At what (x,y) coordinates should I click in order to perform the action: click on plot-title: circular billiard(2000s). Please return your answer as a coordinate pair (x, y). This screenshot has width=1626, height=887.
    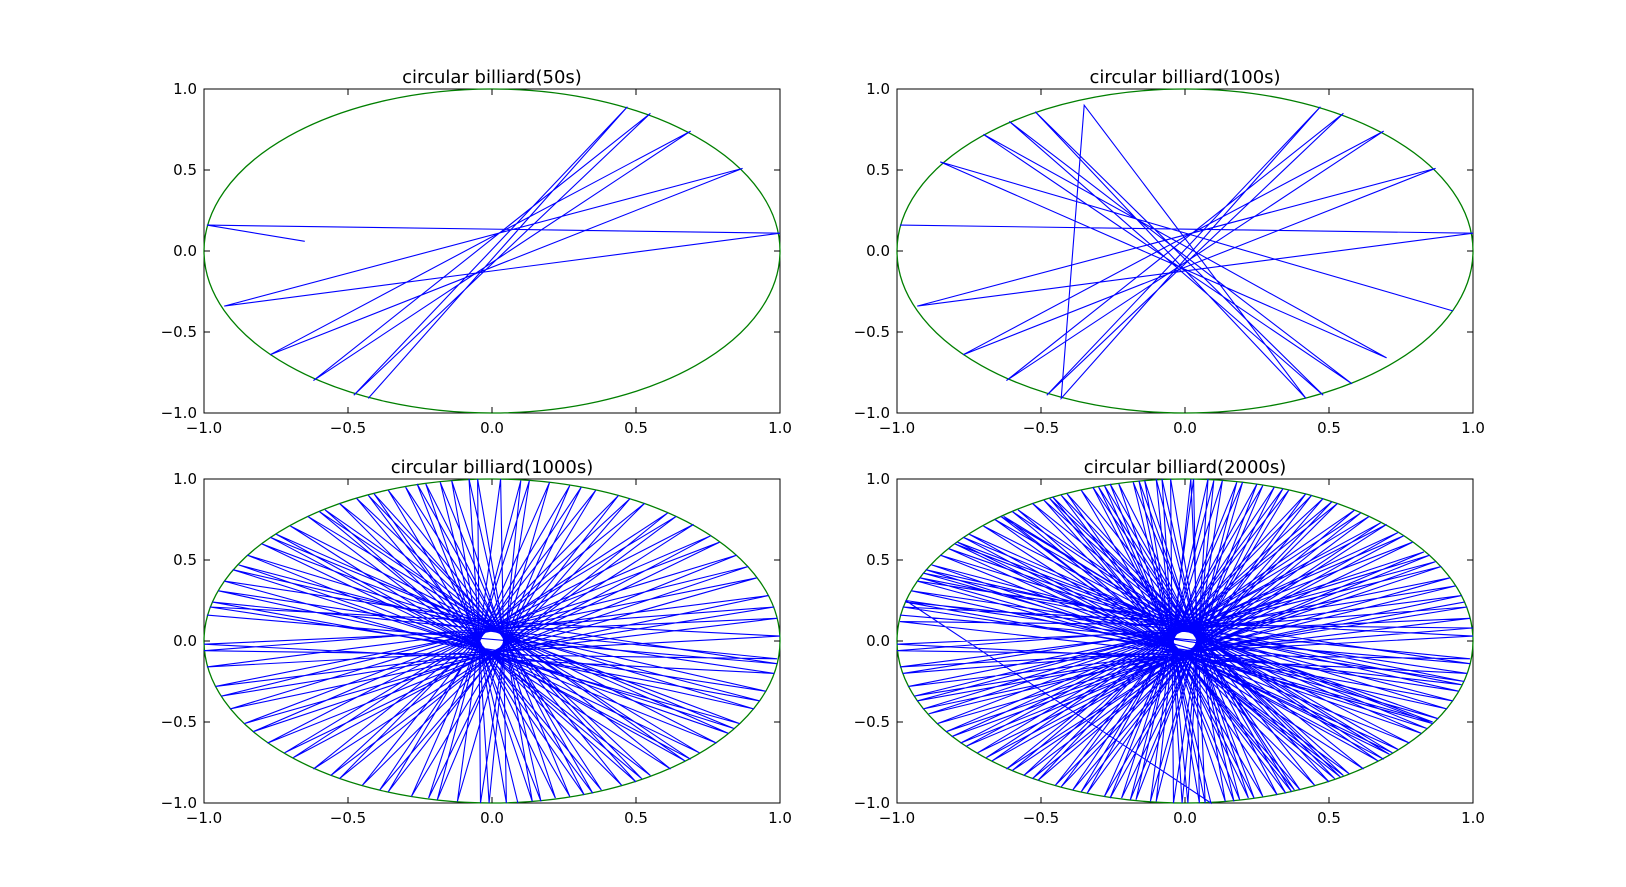
    Looking at the image, I should click on (1185, 467).